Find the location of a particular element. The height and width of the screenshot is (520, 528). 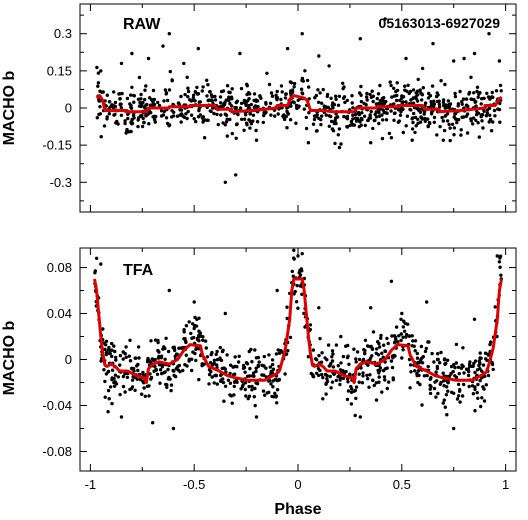

xtick-label: 0.5 is located at coordinates (402, 484).